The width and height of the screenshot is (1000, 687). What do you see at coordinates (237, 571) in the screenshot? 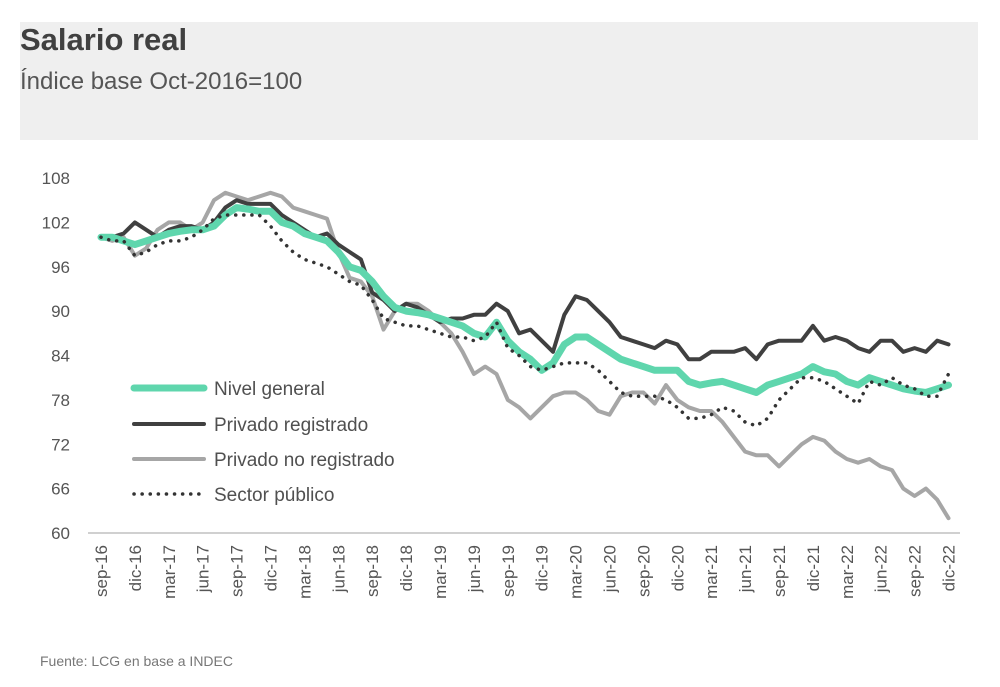
I see `x-tick-label: sep-17` at bounding box center [237, 571].